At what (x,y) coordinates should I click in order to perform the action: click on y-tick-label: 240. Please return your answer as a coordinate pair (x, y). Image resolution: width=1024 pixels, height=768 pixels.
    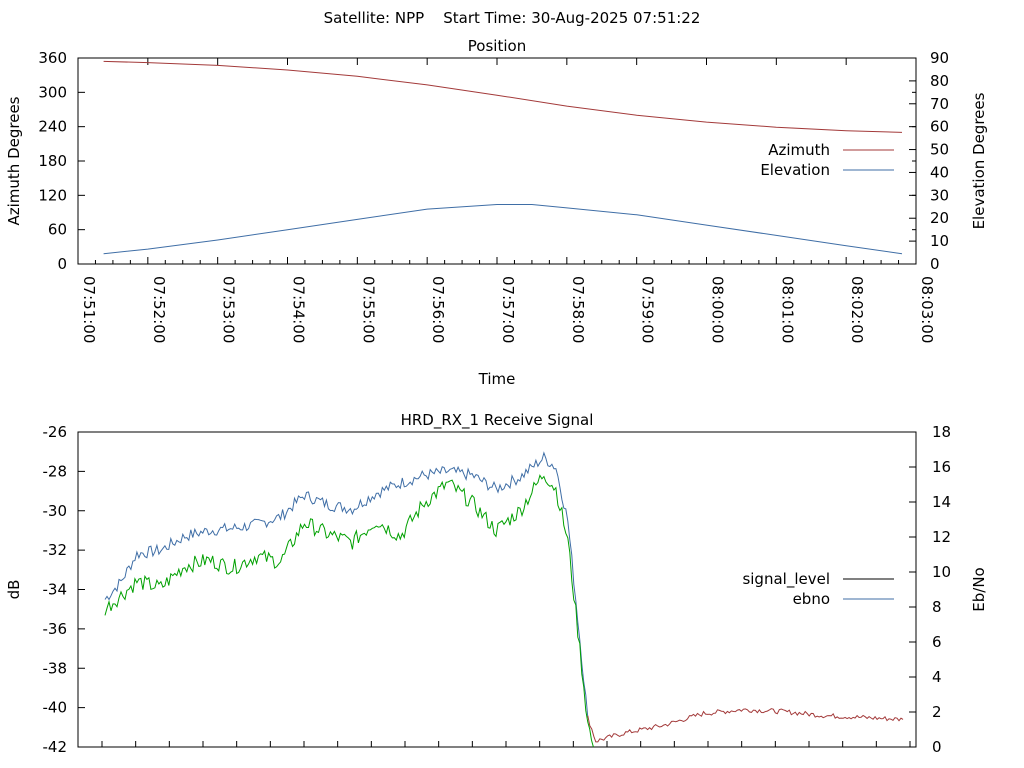
    Looking at the image, I should click on (52, 127).